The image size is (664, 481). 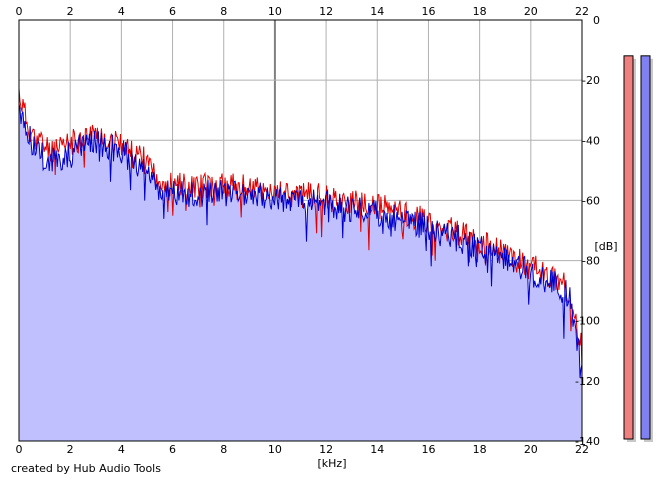 What do you see at coordinates (332, 463) in the screenshot?
I see `x-axis-label: [kHz]` at bounding box center [332, 463].